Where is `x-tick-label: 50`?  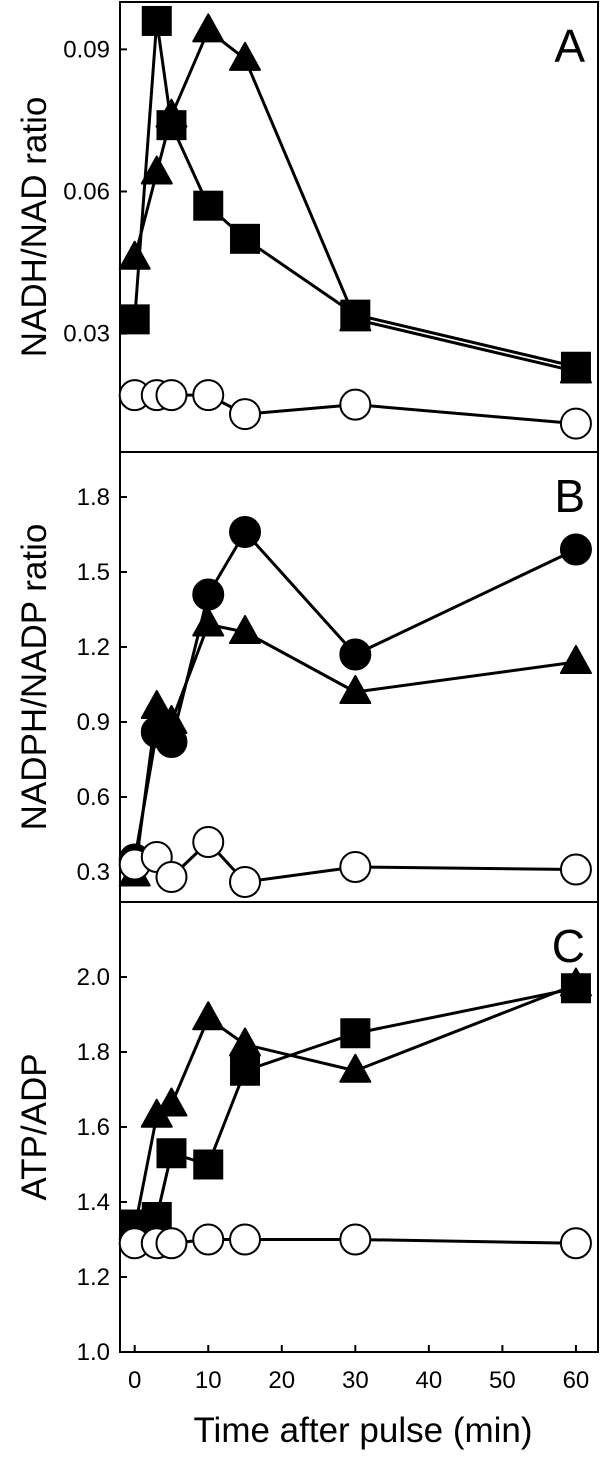
x-tick-label: 50 is located at coordinates (502, 1380).